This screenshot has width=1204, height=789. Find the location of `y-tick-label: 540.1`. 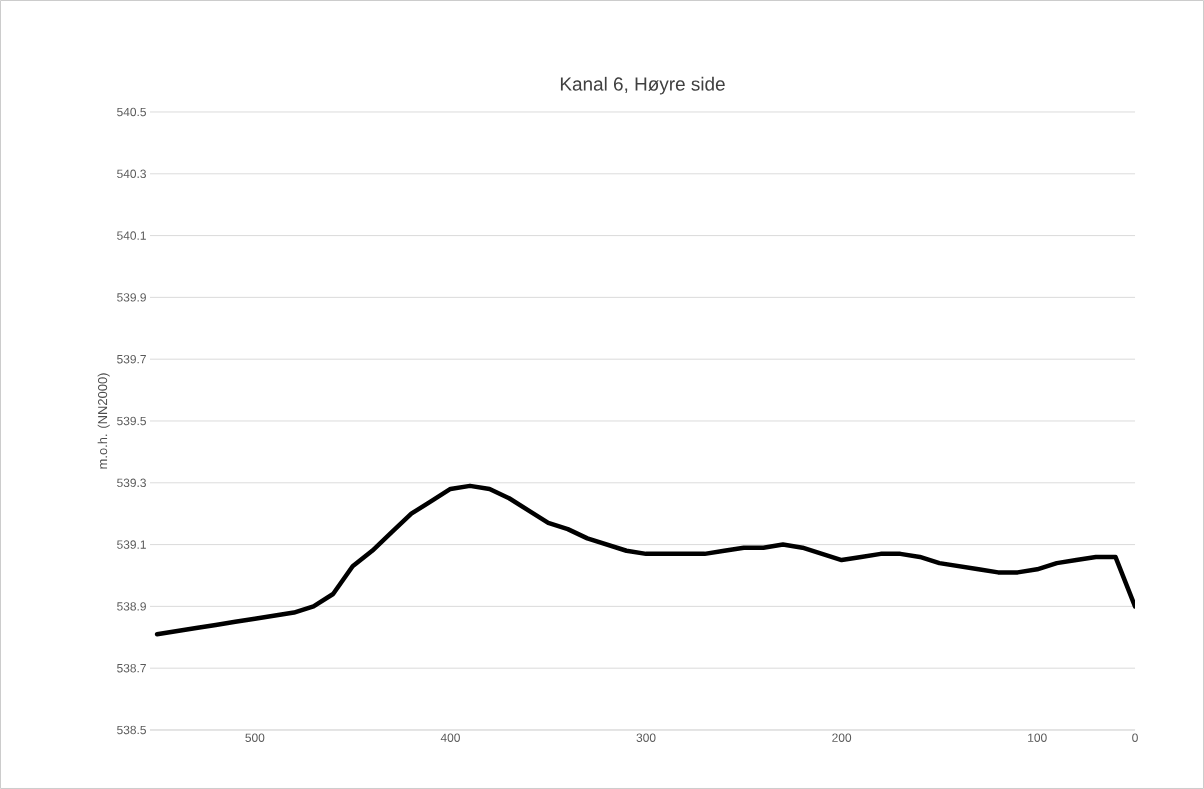

y-tick-label: 540.1 is located at coordinates (131, 235).